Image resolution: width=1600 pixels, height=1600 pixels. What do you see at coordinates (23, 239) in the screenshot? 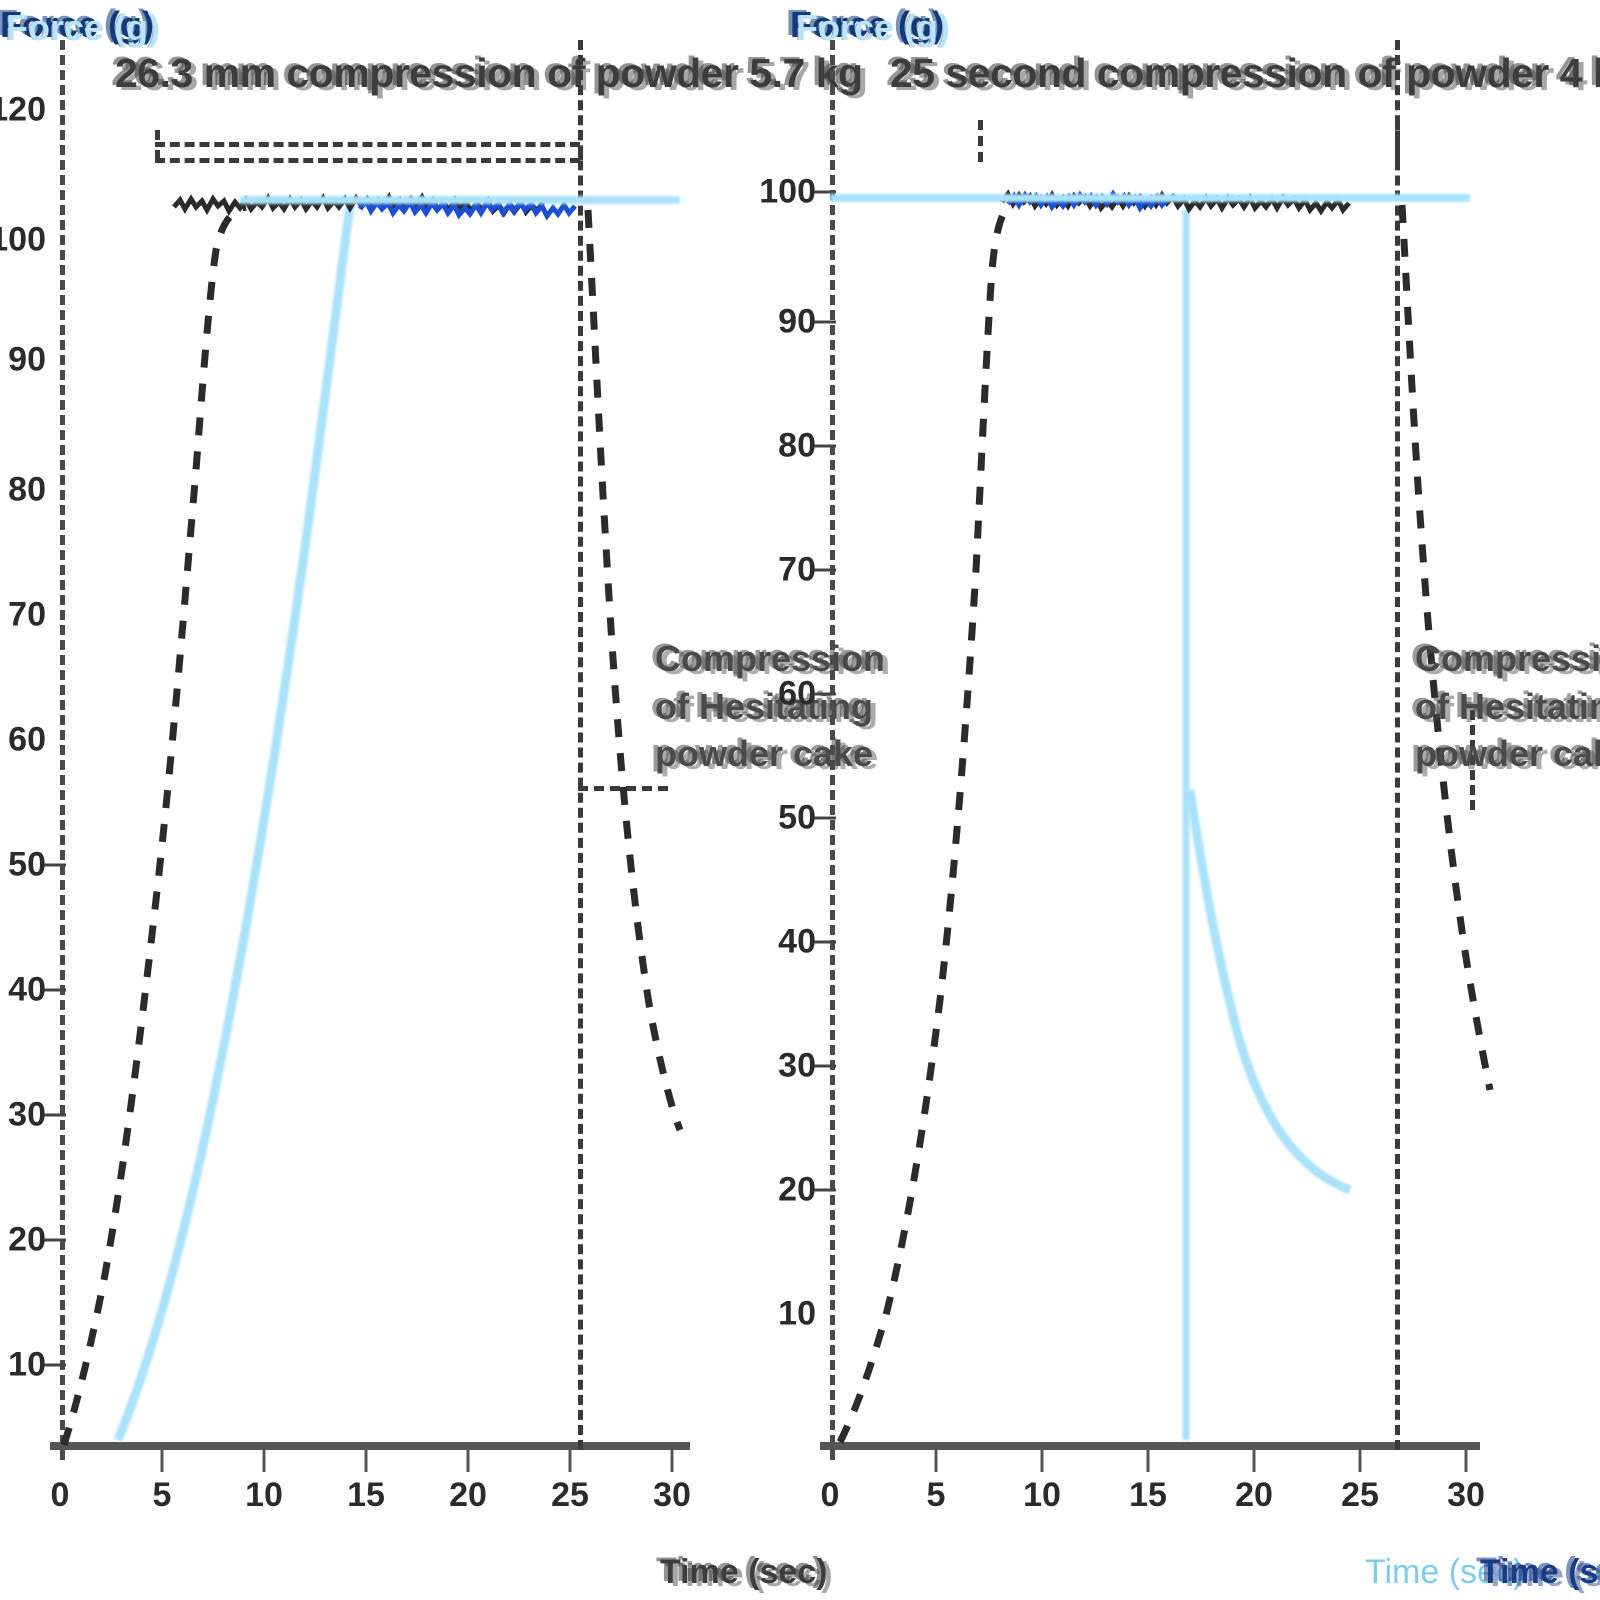
I see `ytick-left-1: 100` at bounding box center [23, 239].